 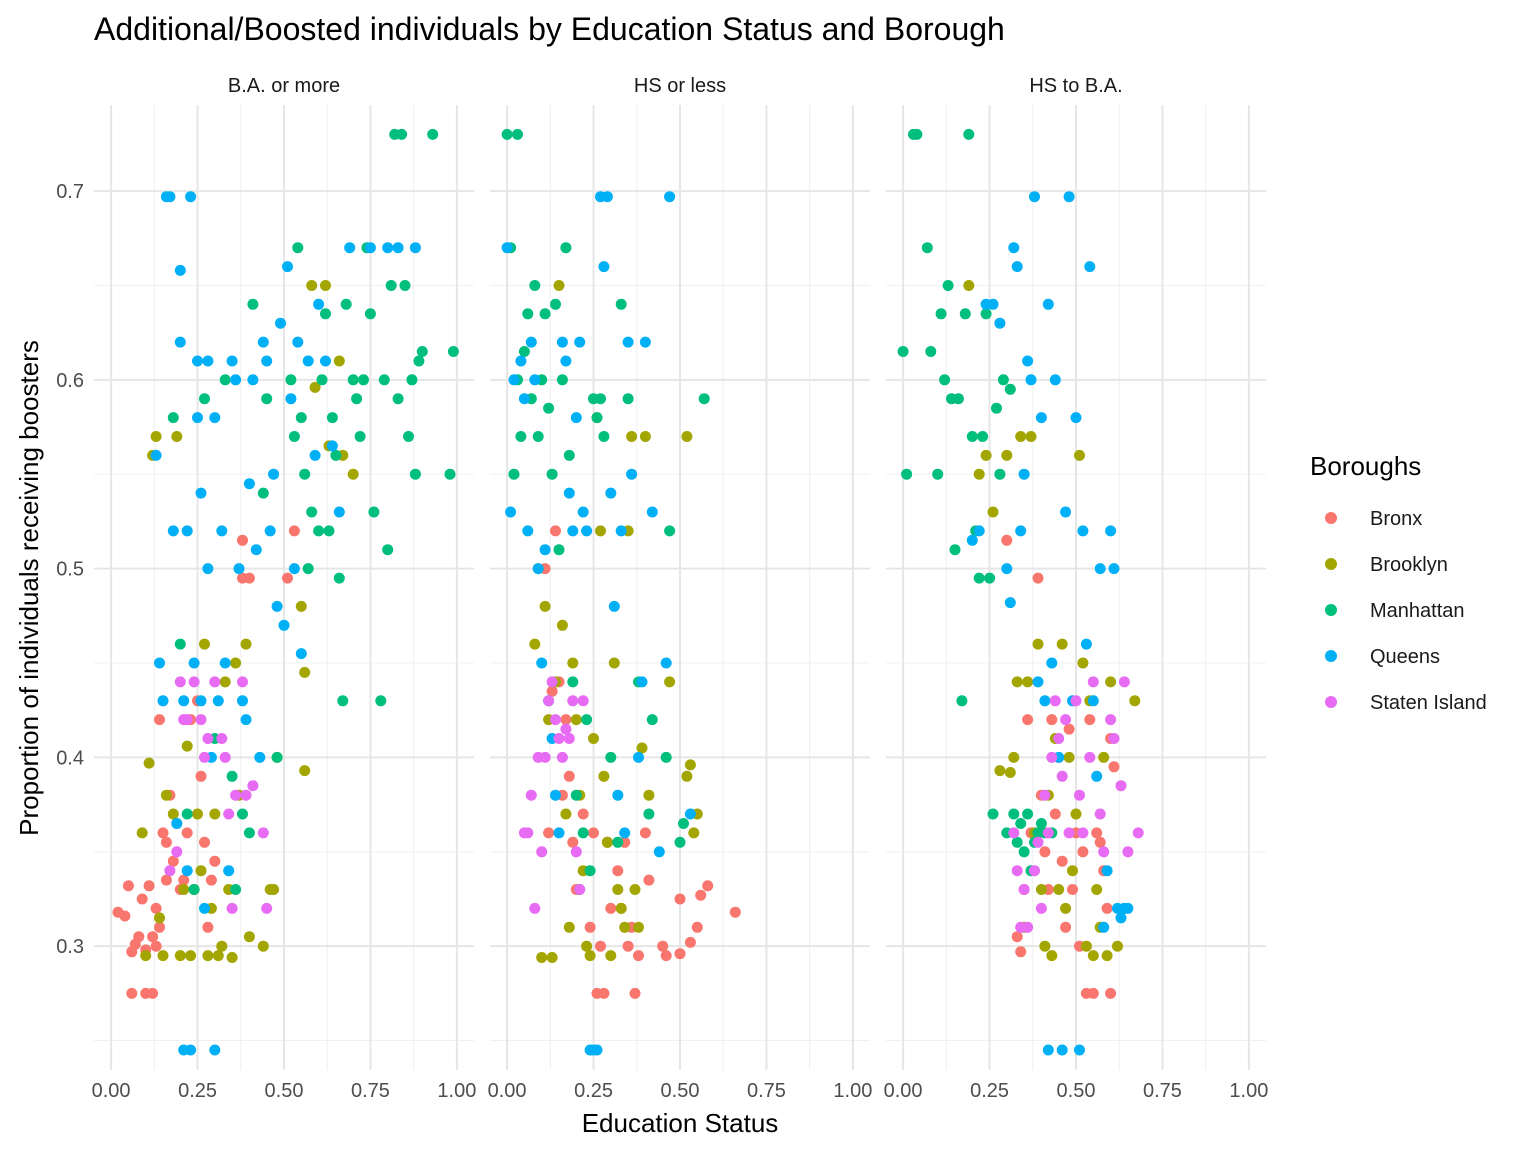 I want to click on legend-key, so click(x=1331, y=610).